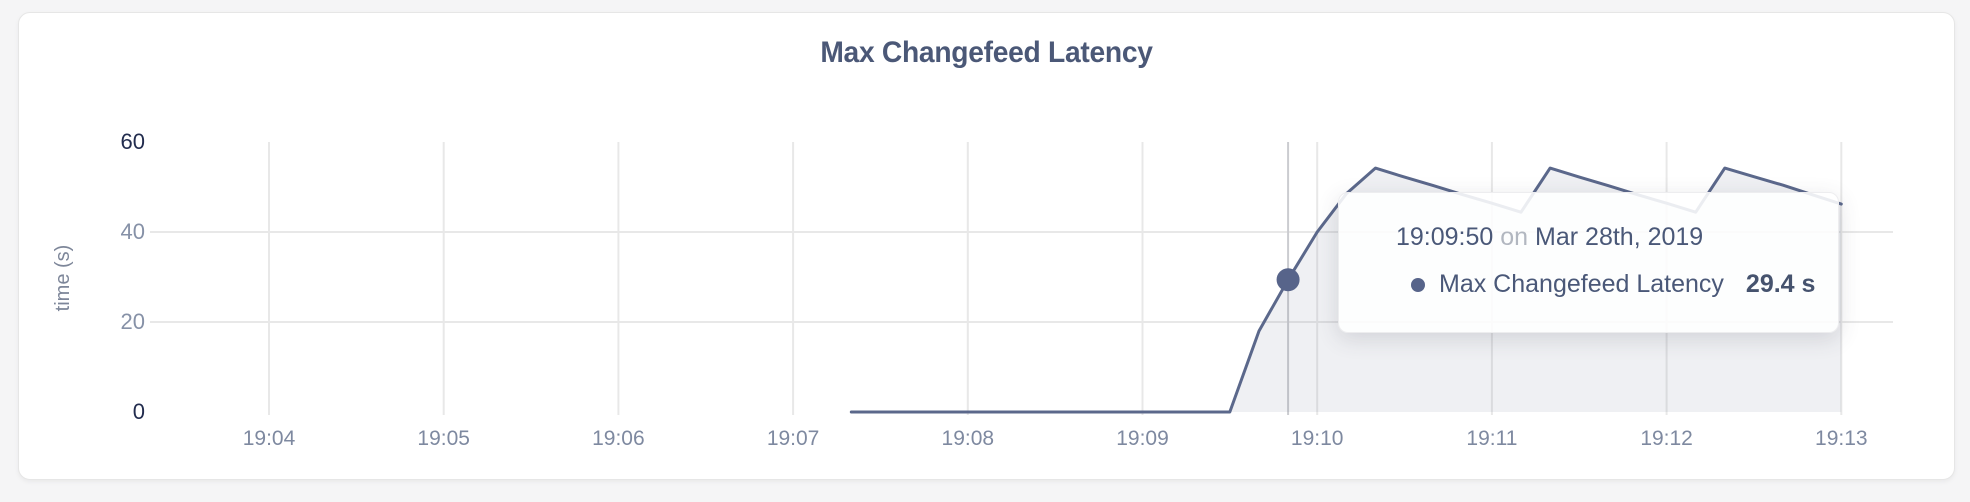 Image resolution: width=1970 pixels, height=502 pixels. What do you see at coordinates (1288, 280) in the screenshot?
I see `hover-point-dot` at bounding box center [1288, 280].